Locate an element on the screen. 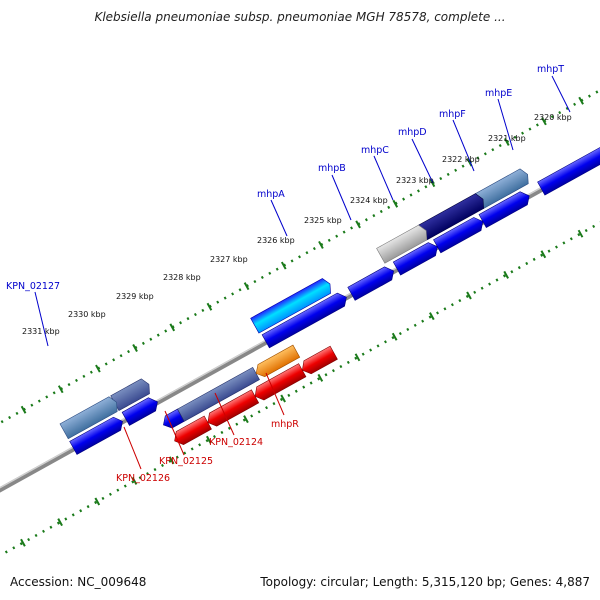 The image size is (600, 600). gene-rev-red-1-feature is located at coordinates (191, 431).